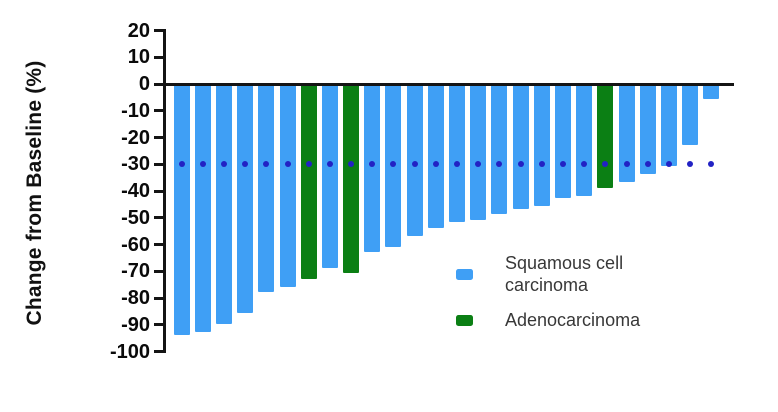 This screenshot has width=778, height=412. Describe the element at coordinates (135, 298) in the screenshot. I see `y-tick-label: -80` at that location.